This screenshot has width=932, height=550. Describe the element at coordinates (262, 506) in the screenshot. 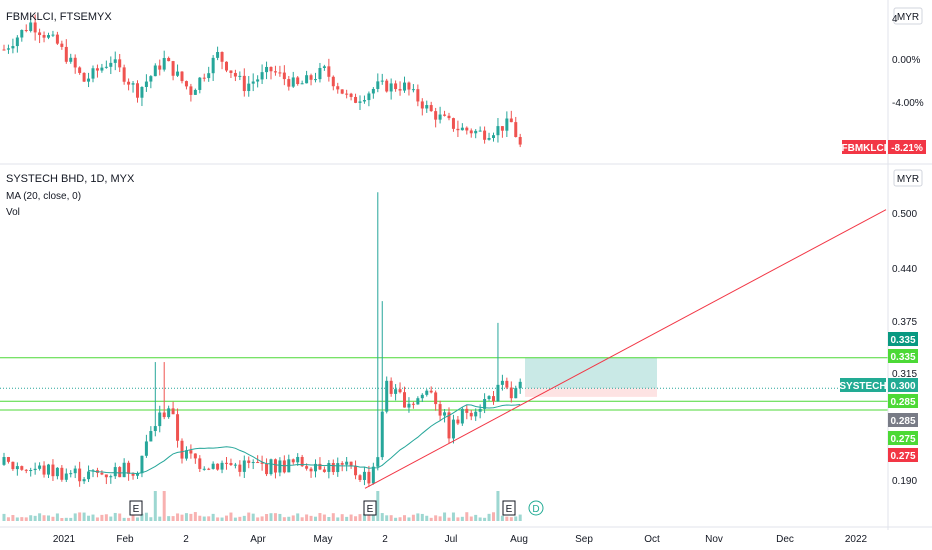

I see `volume-bars` at that location.